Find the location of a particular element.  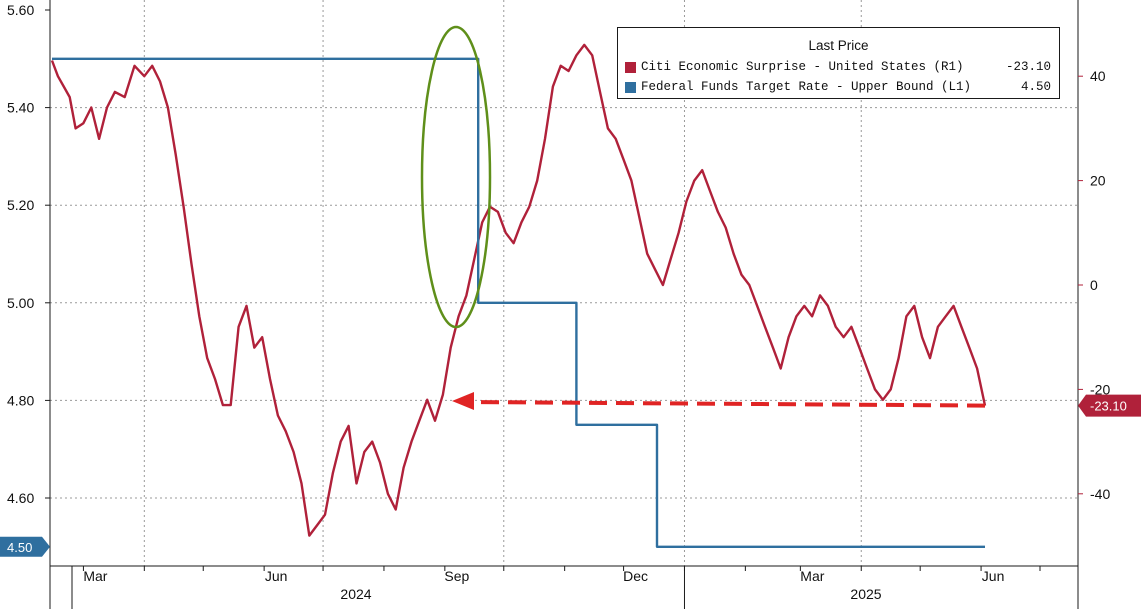

x-axis-year-label: 2024 is located at coordinates (355, 594).